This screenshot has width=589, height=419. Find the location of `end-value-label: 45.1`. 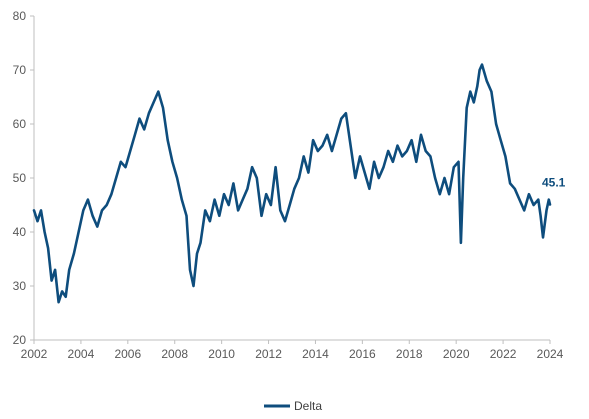

end-value-label: 45.1 is located at coordinates (554, 182).